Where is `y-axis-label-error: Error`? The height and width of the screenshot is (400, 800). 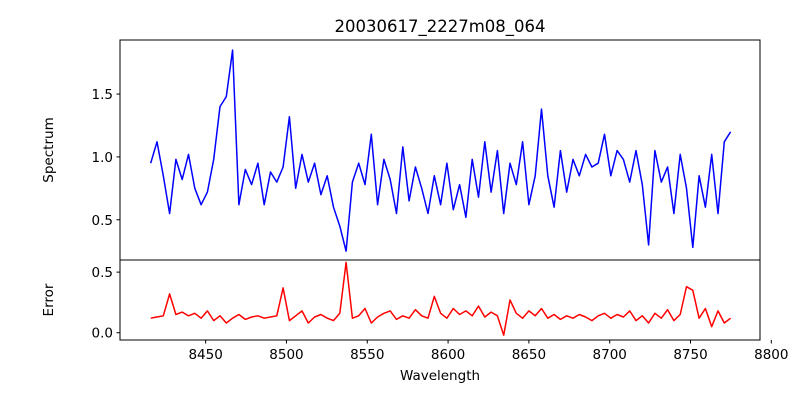 y-axis-label-error: Error is located at coordinates (49, 299).